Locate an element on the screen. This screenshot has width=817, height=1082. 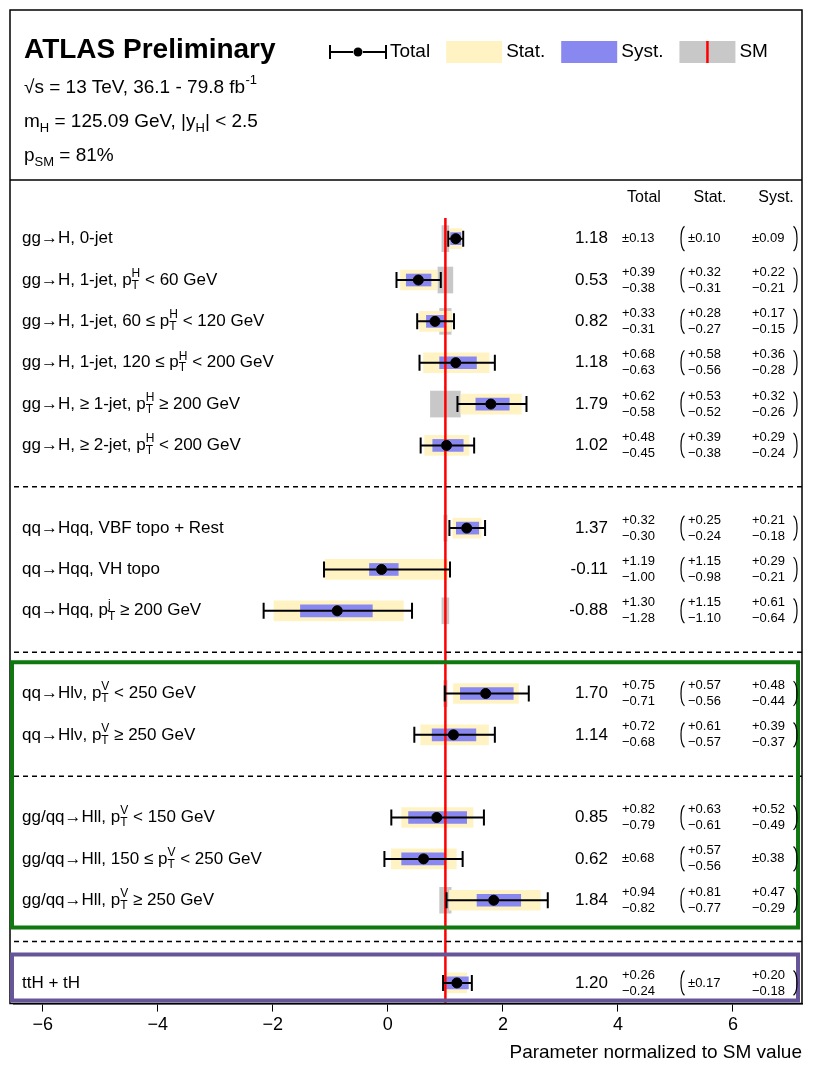
y-tick-label: qq→Hqq, VBF topo + Rest is located at coordinates (123, 527).